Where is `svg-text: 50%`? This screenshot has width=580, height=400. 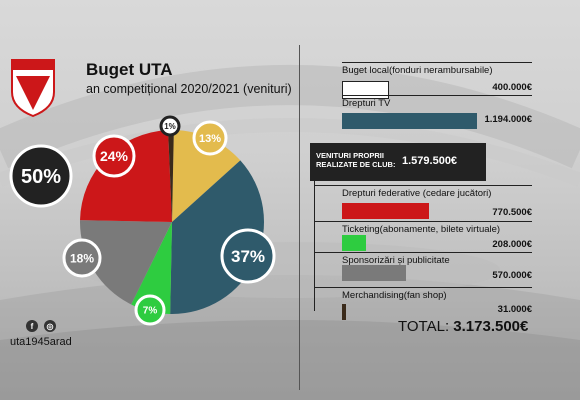
svg-text: 50% is located at coordinates (41, 177).